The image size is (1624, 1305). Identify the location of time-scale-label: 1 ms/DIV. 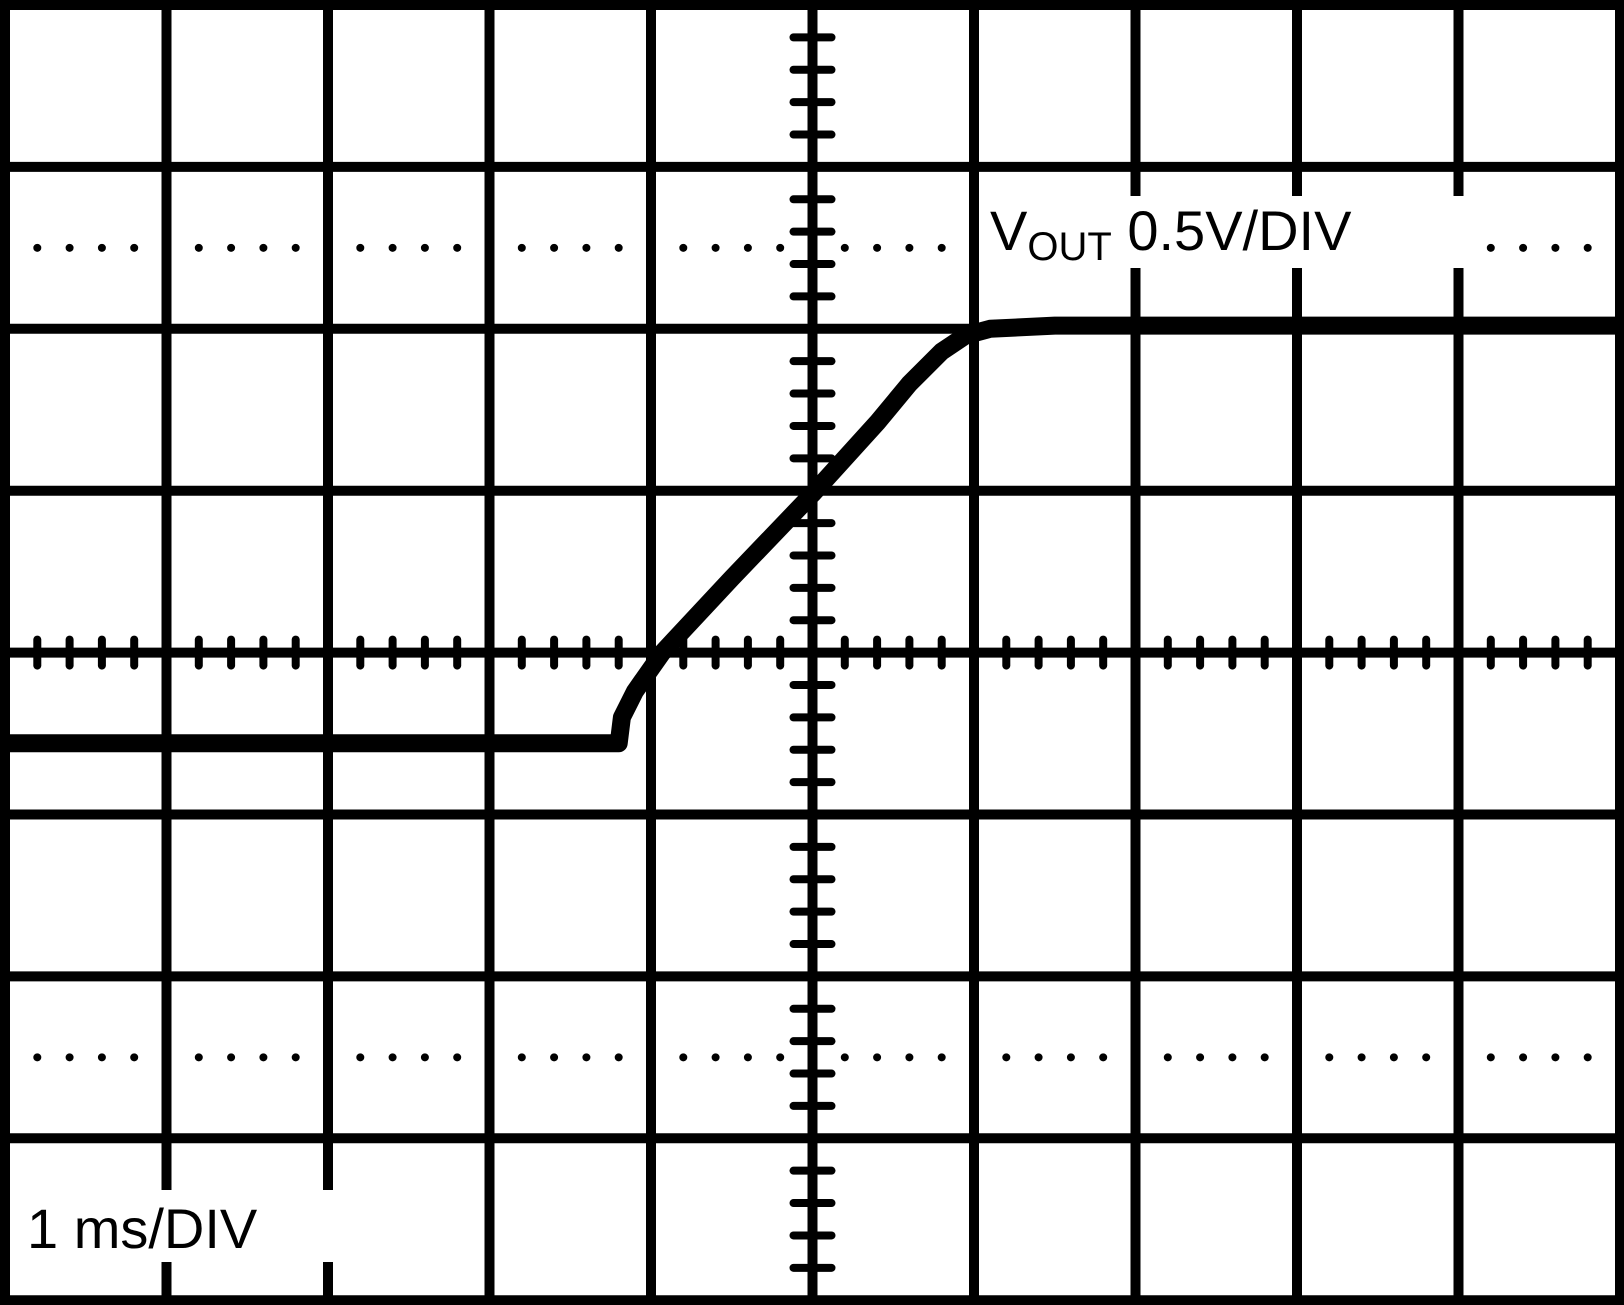
(142, 1228).